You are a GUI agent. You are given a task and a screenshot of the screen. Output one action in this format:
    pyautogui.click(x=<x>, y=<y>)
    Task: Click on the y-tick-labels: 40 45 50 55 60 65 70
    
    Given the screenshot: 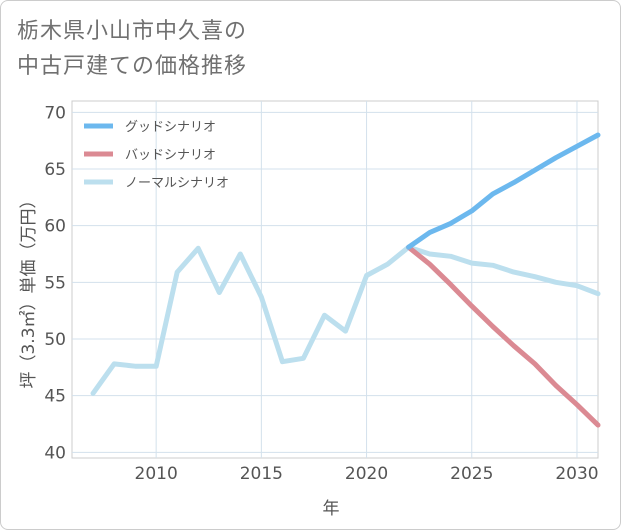 What is the action you would take?
    pyautogui.click(x=55, y=283)
    